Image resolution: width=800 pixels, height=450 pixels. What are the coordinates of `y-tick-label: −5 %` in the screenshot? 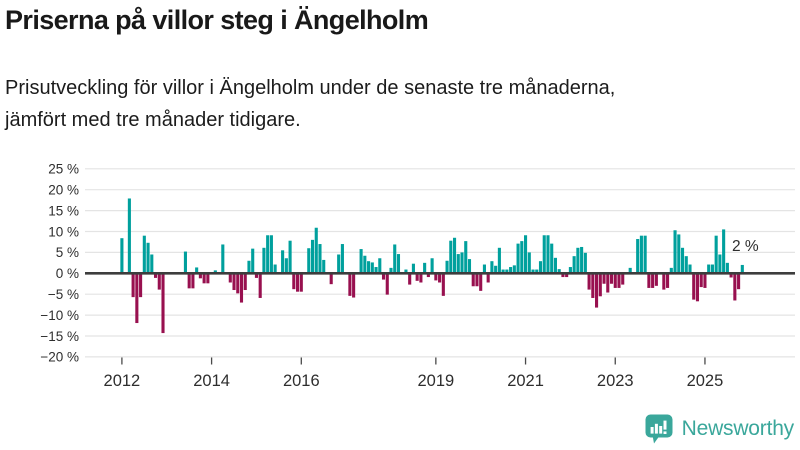 It's located at (63, 294).